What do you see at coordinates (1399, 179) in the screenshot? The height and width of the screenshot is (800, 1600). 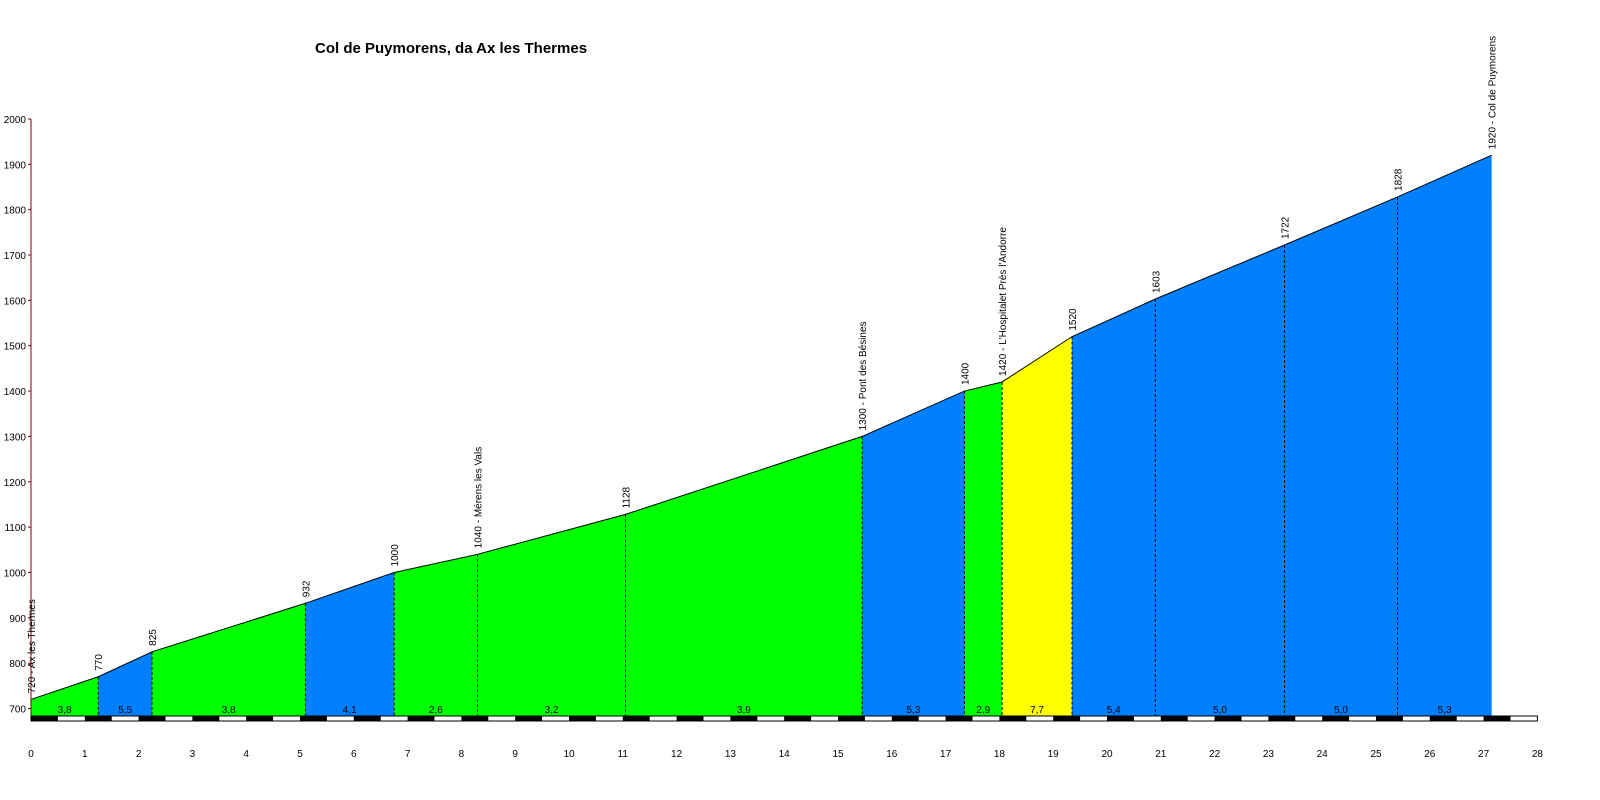 I see `point-label: 1828` at bounding box center [1399, 179].